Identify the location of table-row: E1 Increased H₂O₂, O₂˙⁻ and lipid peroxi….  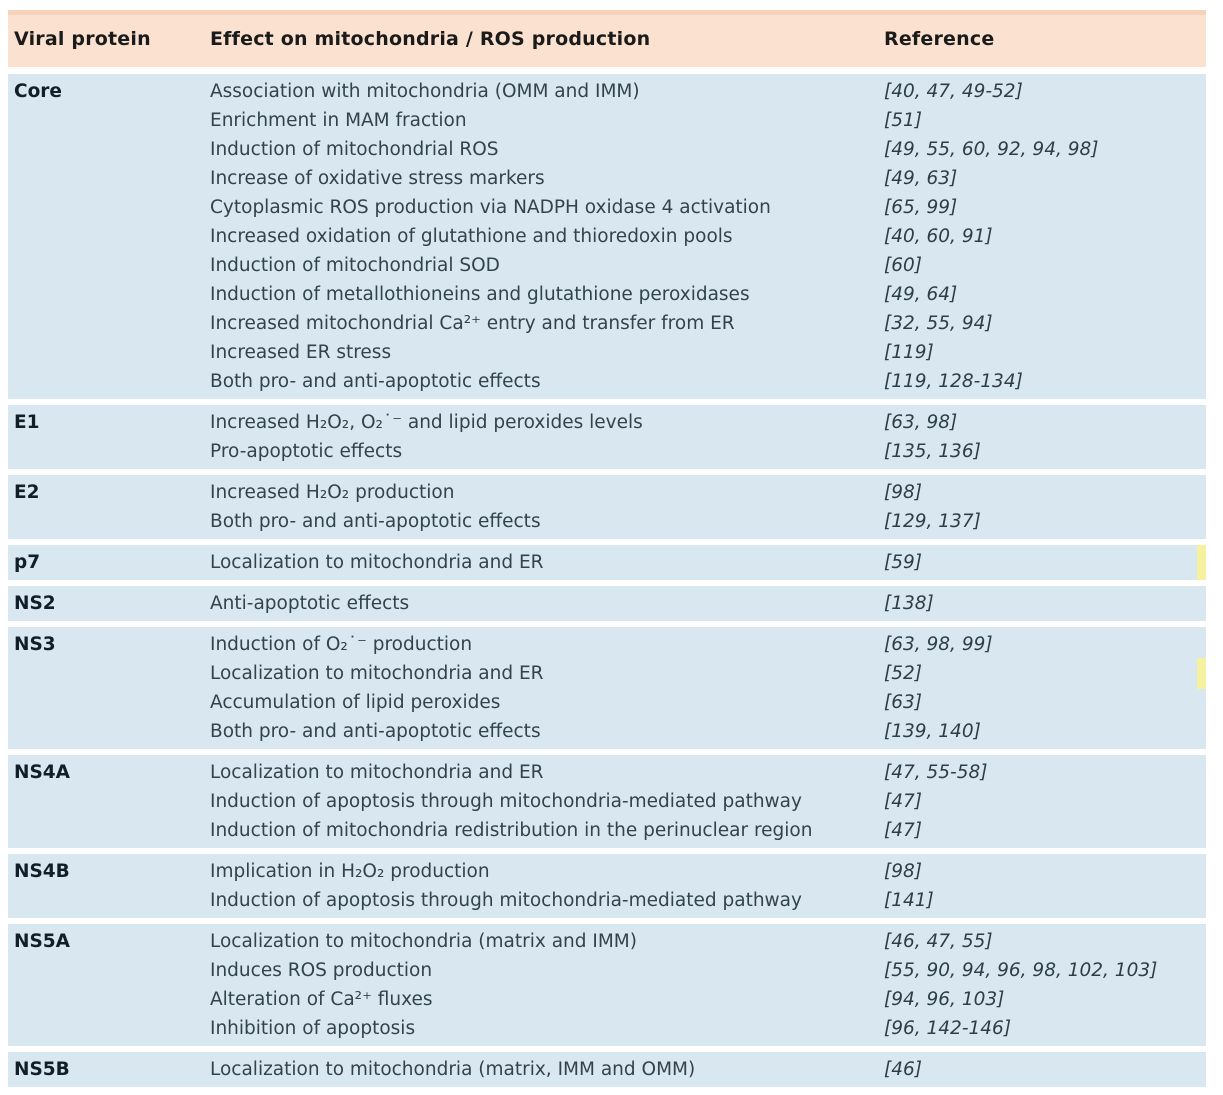
(607, 422).